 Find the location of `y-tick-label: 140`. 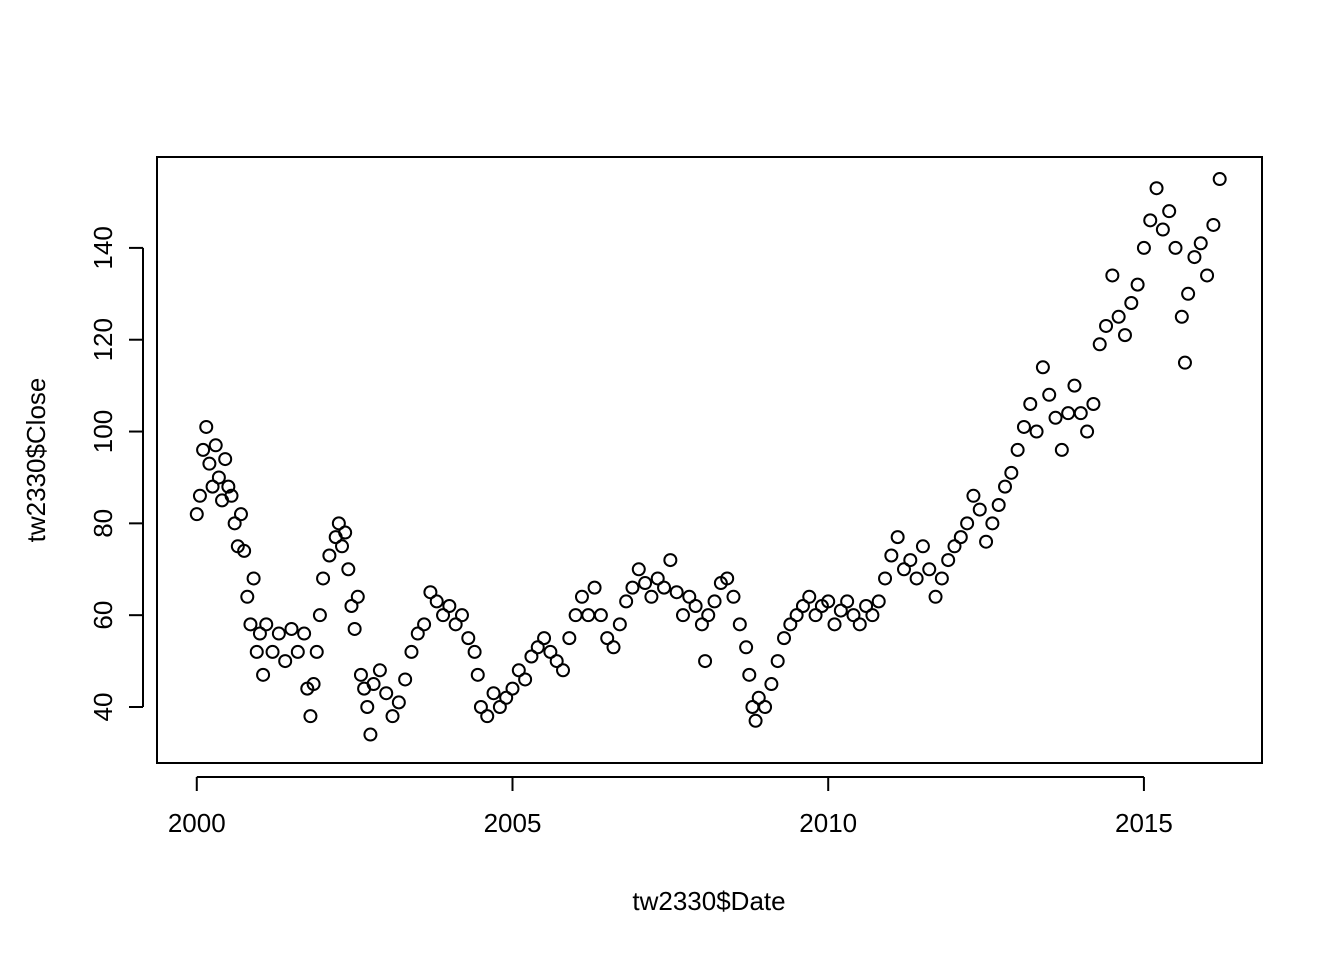

y-tick-label: 140 is located at coordinates (103, 247).